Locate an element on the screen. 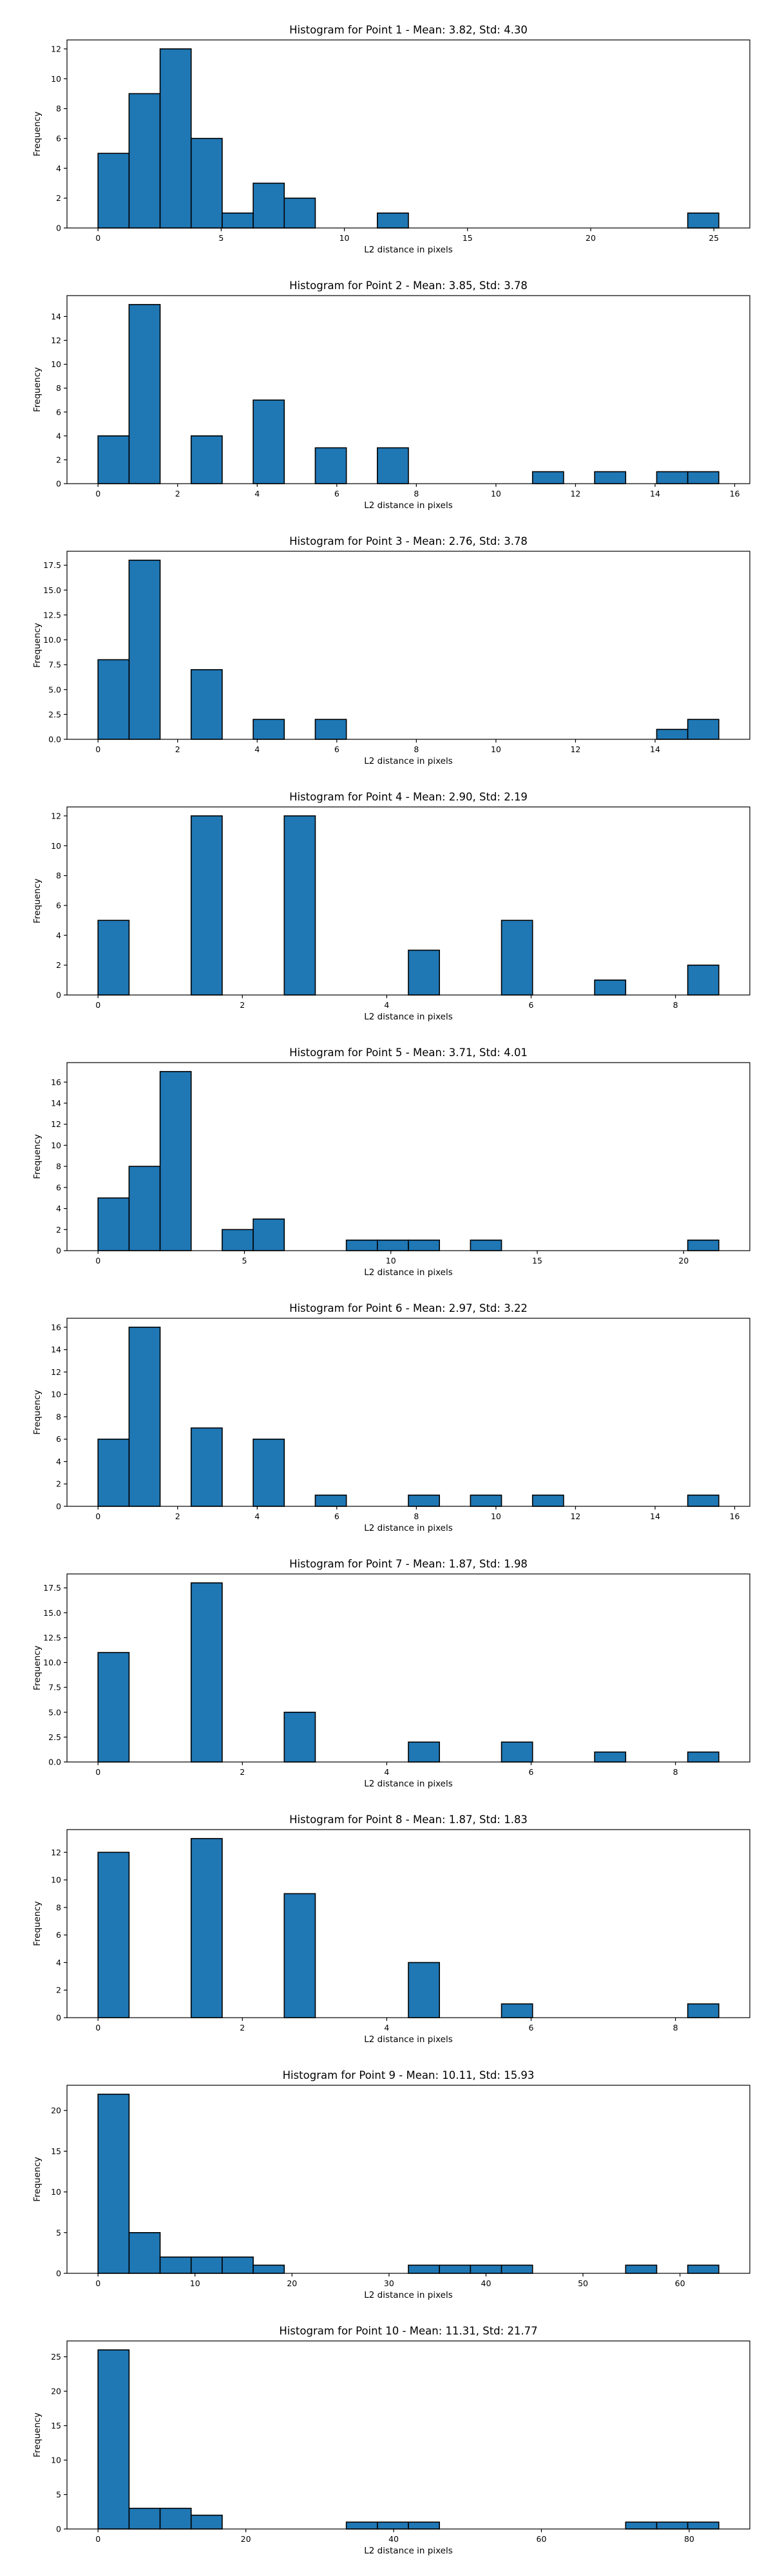 This screenshot has height=2576, width=773. x-tick-label: 8 is located at coordinates (675, 1005).